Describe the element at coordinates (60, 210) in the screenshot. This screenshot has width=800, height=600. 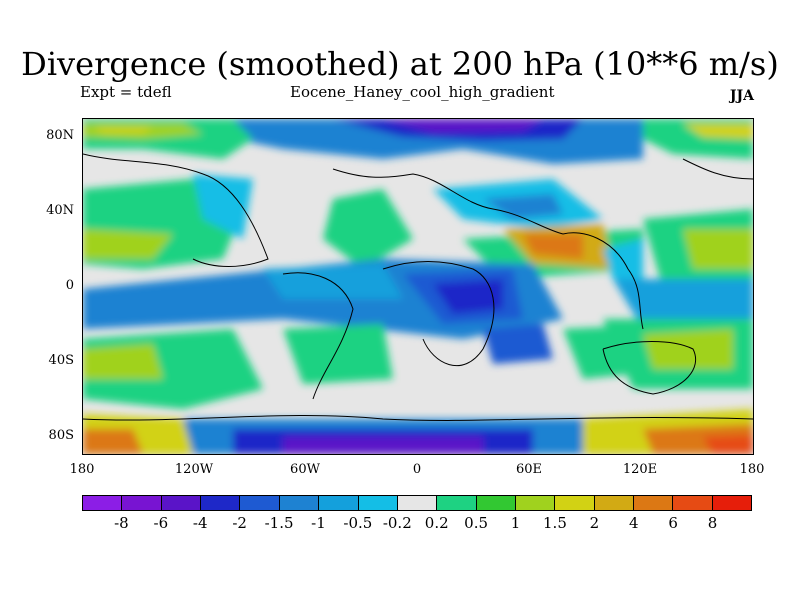
I see `lat-label-40n: 40N` at that location.